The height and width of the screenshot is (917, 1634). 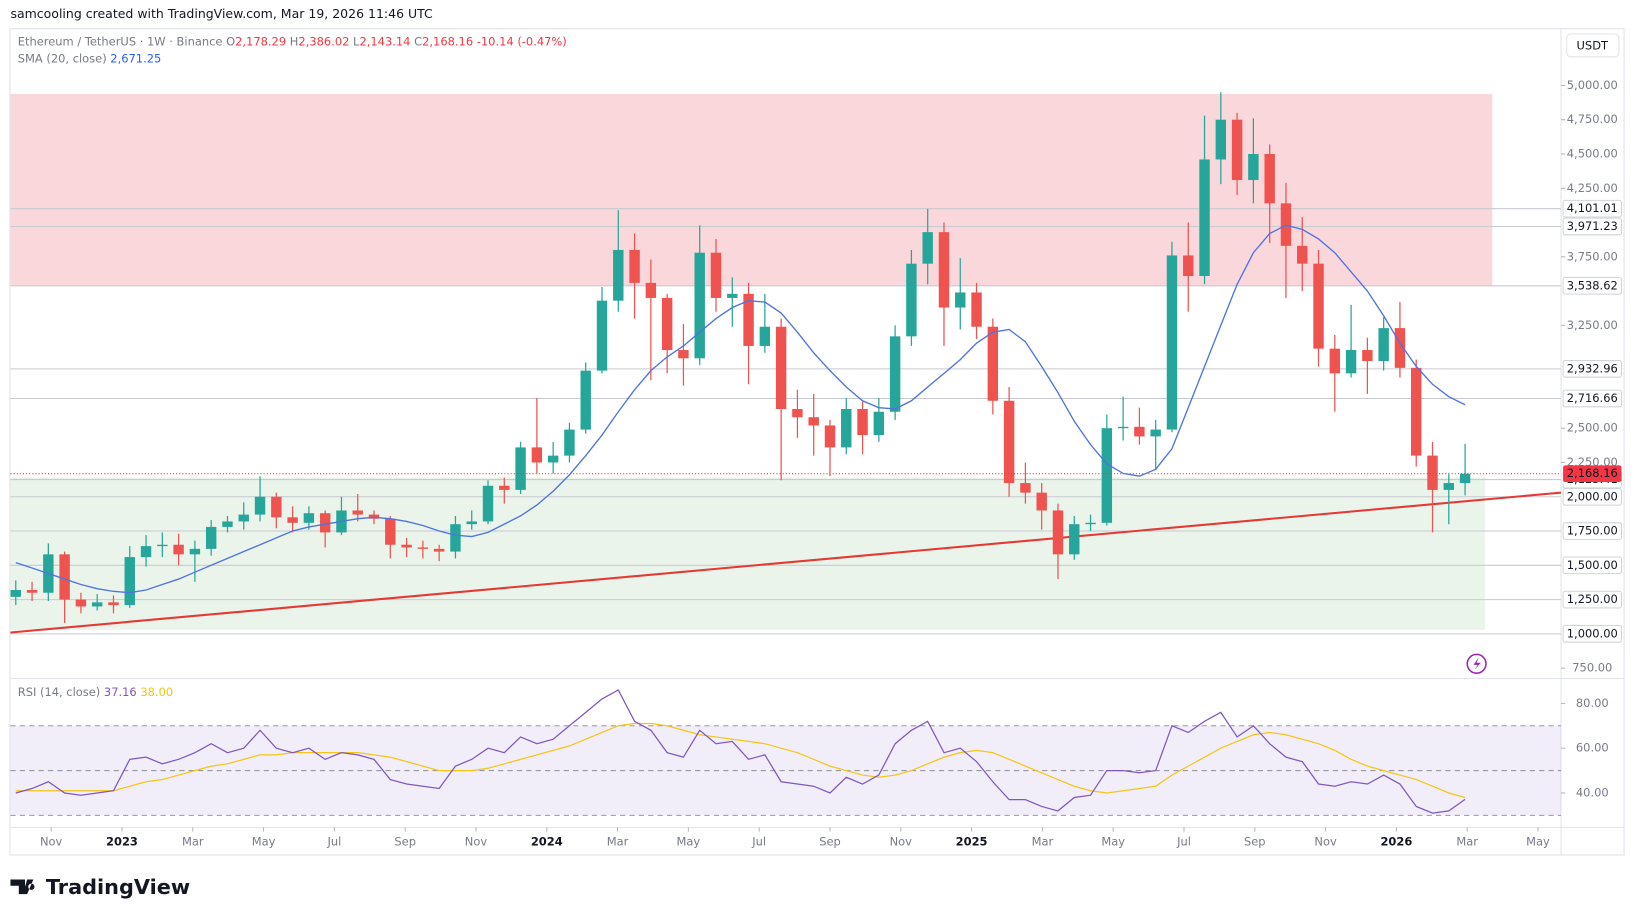 I want to click on y-tick-label: 4,750.00, so click(x=1592, y=119).